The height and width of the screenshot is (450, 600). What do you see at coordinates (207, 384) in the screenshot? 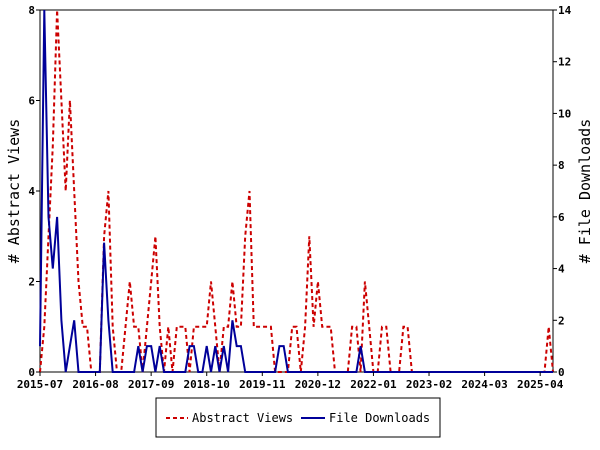
I see `x-axis-tick-label: 2018-10` at bounding box center [207, 384].